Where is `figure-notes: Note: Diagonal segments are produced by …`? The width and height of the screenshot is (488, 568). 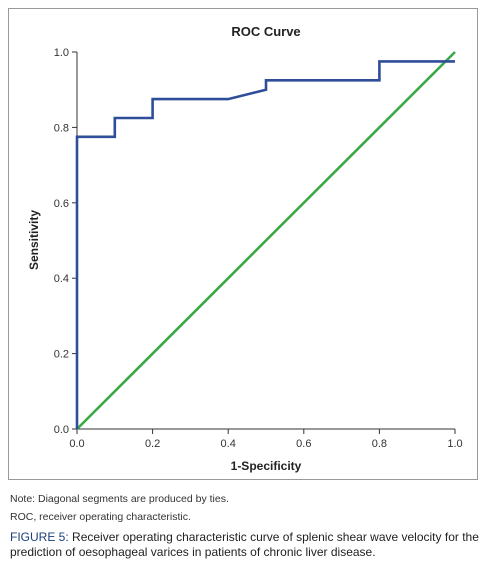 figure-notes: Note: Diagonal segments are produced by … is located at coordinates (245, 508).